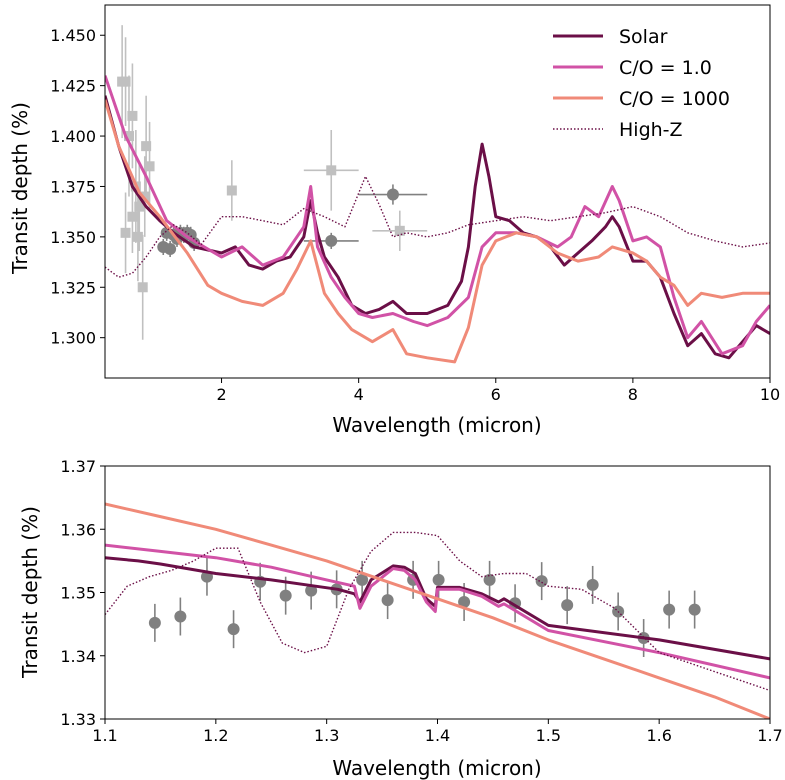  What do you see at coordinates (20, 188) in the screenshot?
I see `top-y-axis-label: Transit depth (%)` at bounding box center [20, 188].